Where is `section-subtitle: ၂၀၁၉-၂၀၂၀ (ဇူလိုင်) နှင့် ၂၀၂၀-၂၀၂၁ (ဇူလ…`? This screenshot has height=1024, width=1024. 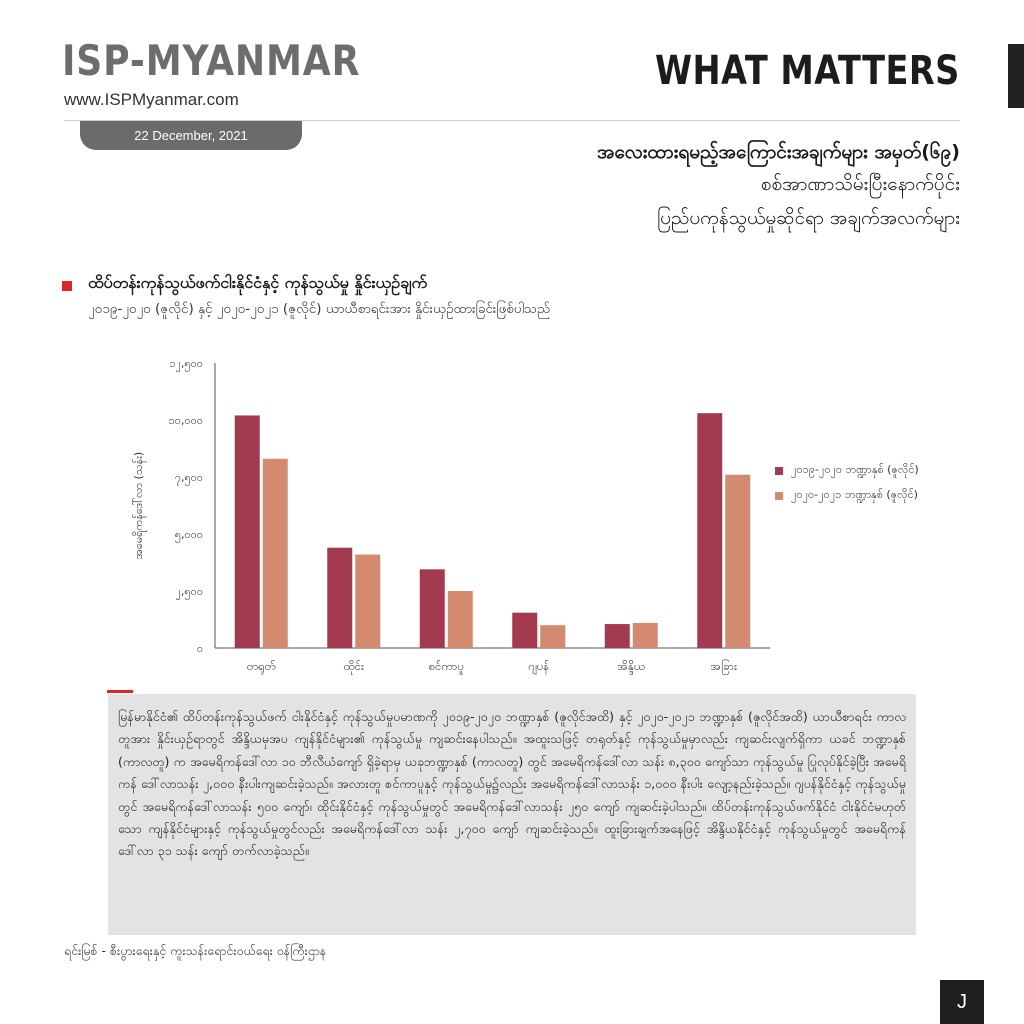
section-subtitle: ၂၀၁၉-၂၀၂၀ (ဇူလိုင်) နှင့် ၂၀၂၀-၂၀၂၁ (ဇူလ… is located at coordinates (319, 309).